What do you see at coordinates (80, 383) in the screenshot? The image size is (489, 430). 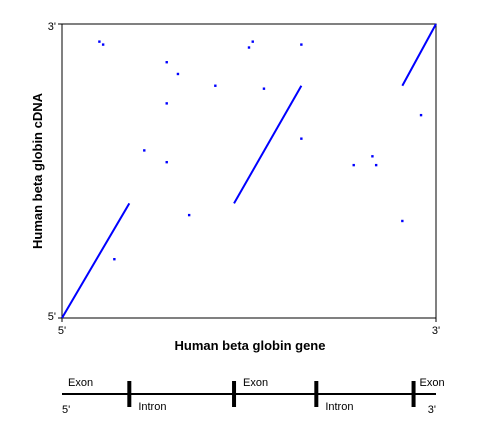 I see `exon-label-1: Exon` at bounding box center [80, 383].